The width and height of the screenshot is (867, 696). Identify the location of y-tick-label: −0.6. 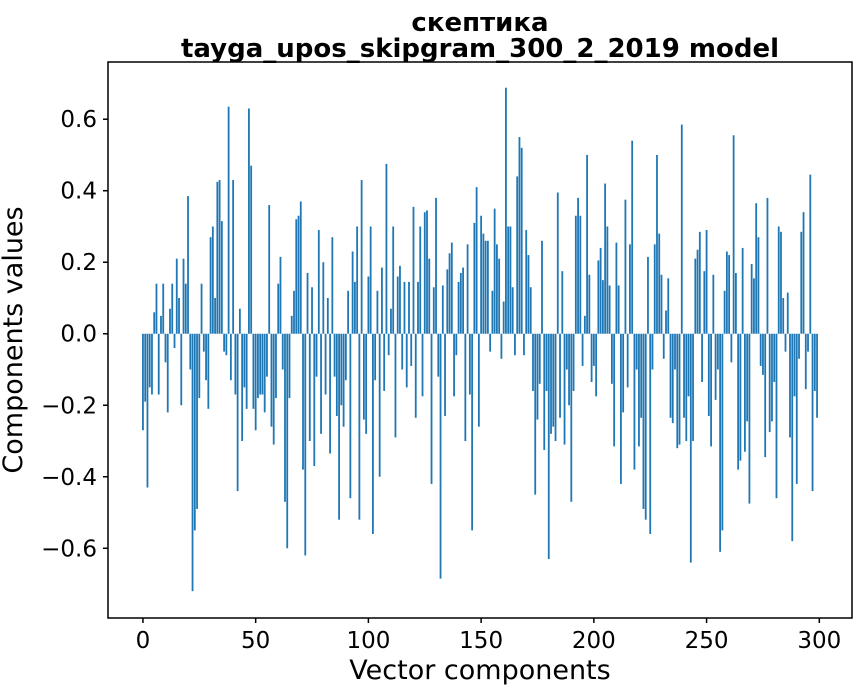
(69, 549).